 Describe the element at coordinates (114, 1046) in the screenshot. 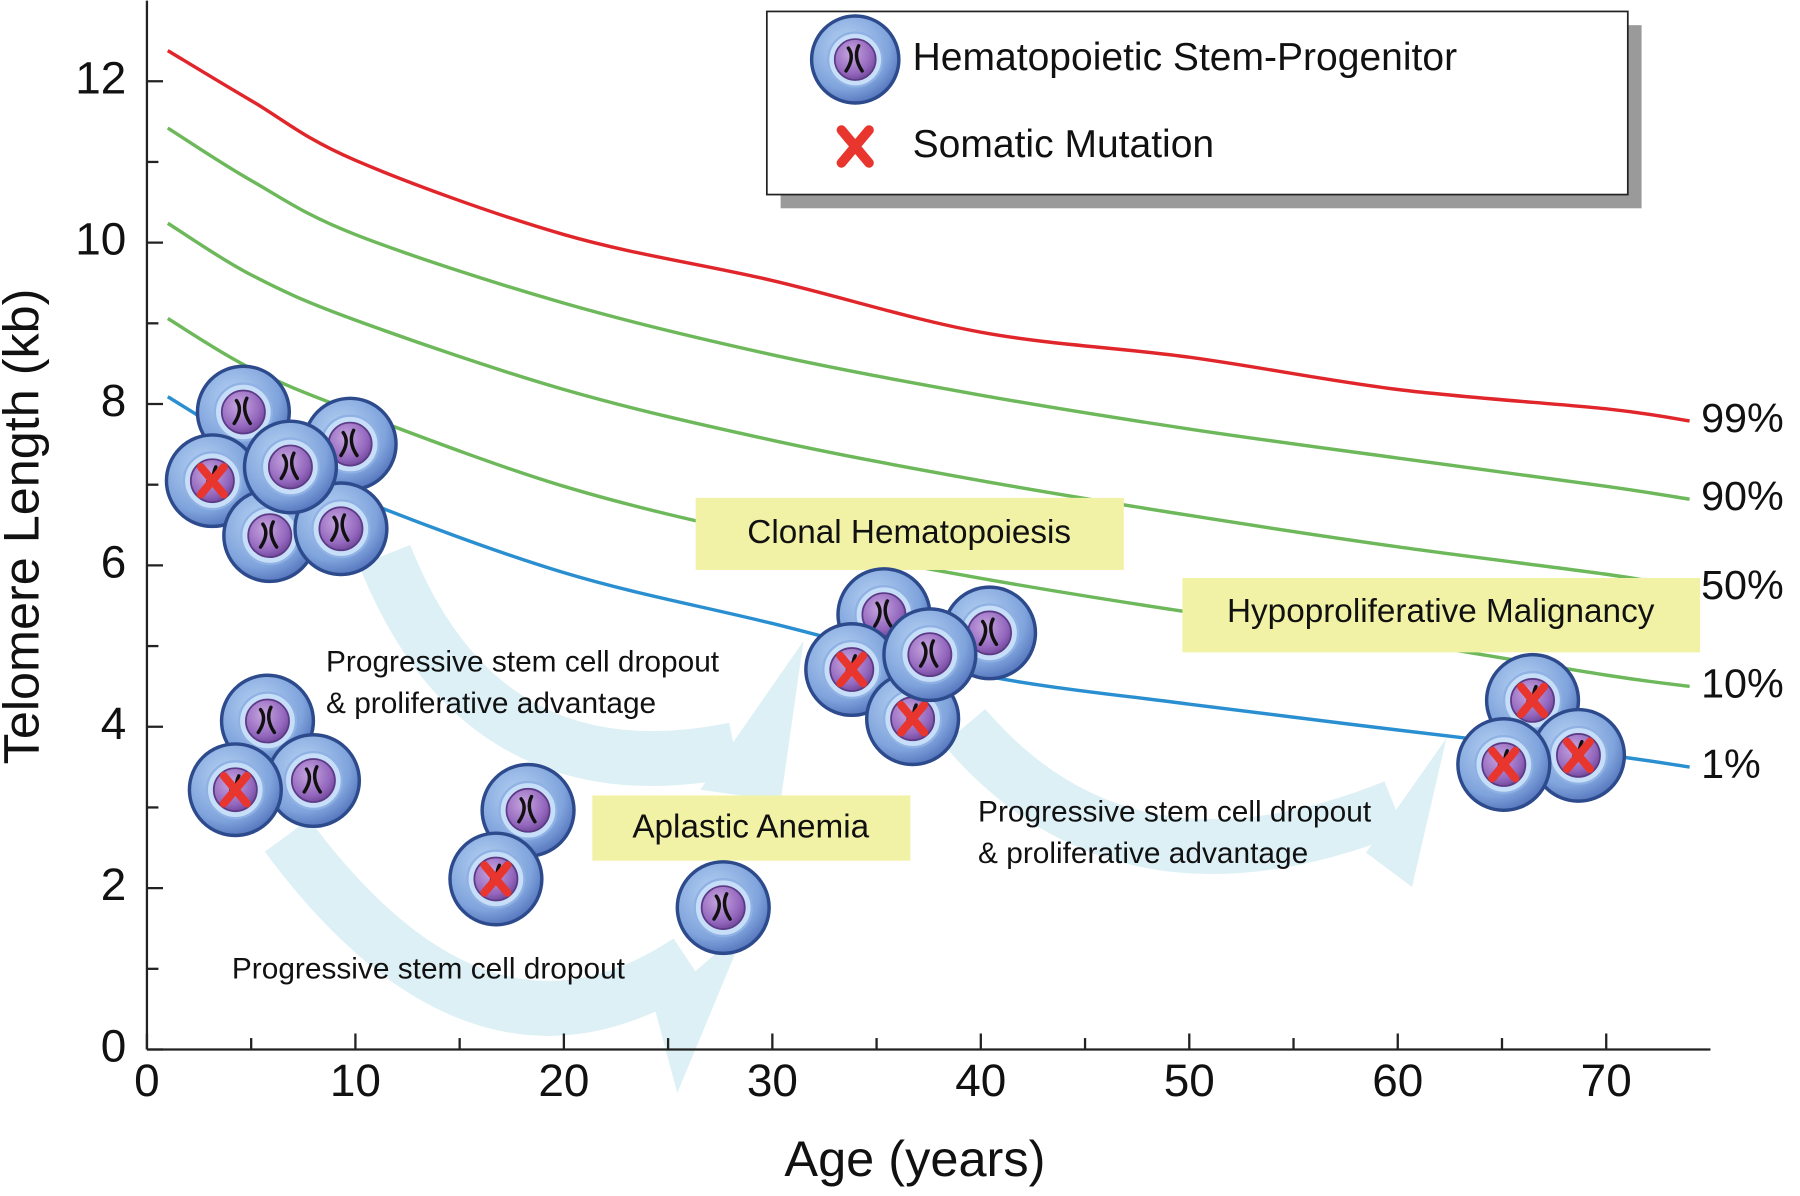

I see `y-tick-label: 0` at that location.